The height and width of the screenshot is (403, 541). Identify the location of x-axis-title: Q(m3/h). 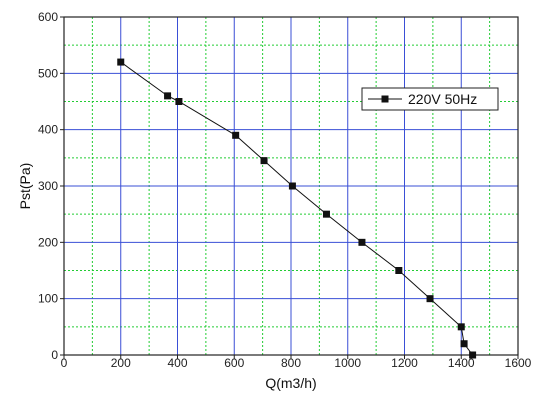
(290, 383).